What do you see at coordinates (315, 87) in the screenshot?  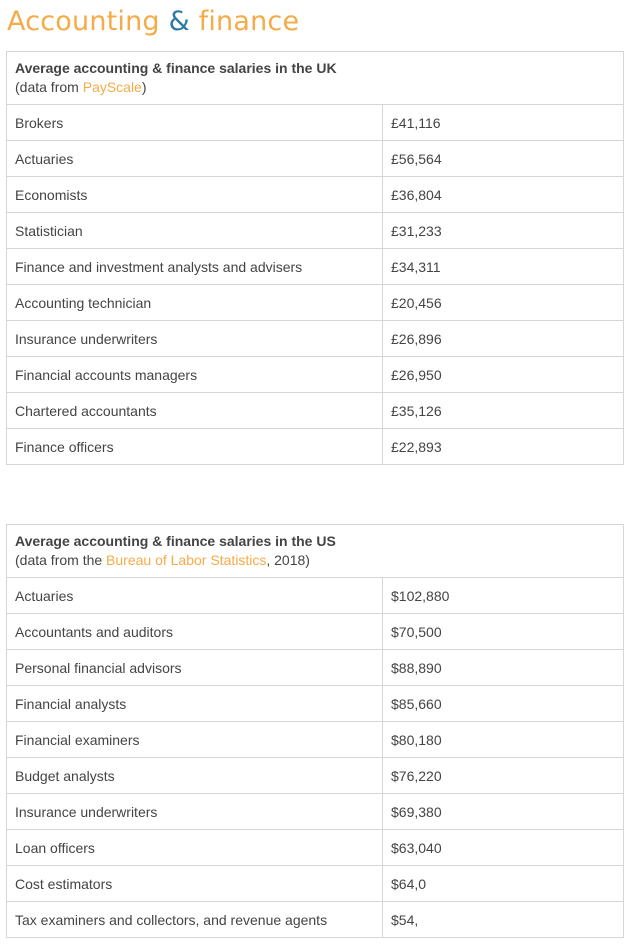 I see `uk-table-source: (data from PayScale)` at bounding box center [315, 87].